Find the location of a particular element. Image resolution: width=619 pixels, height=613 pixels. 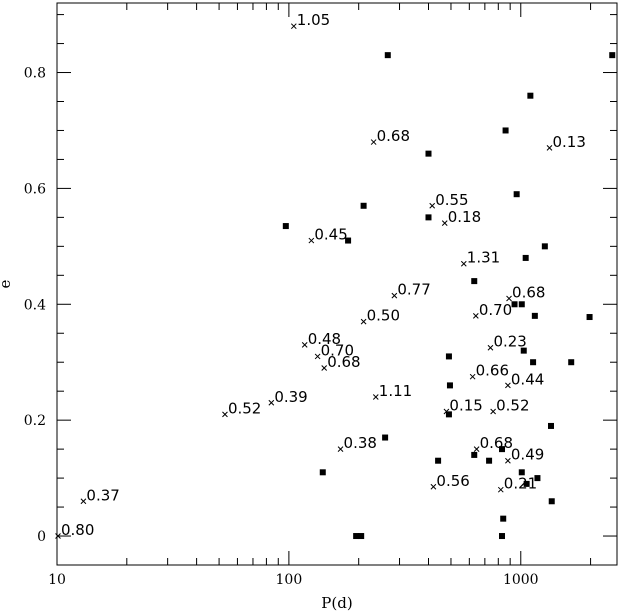

data-label: 0.45 is located at coordinates (330, 235).